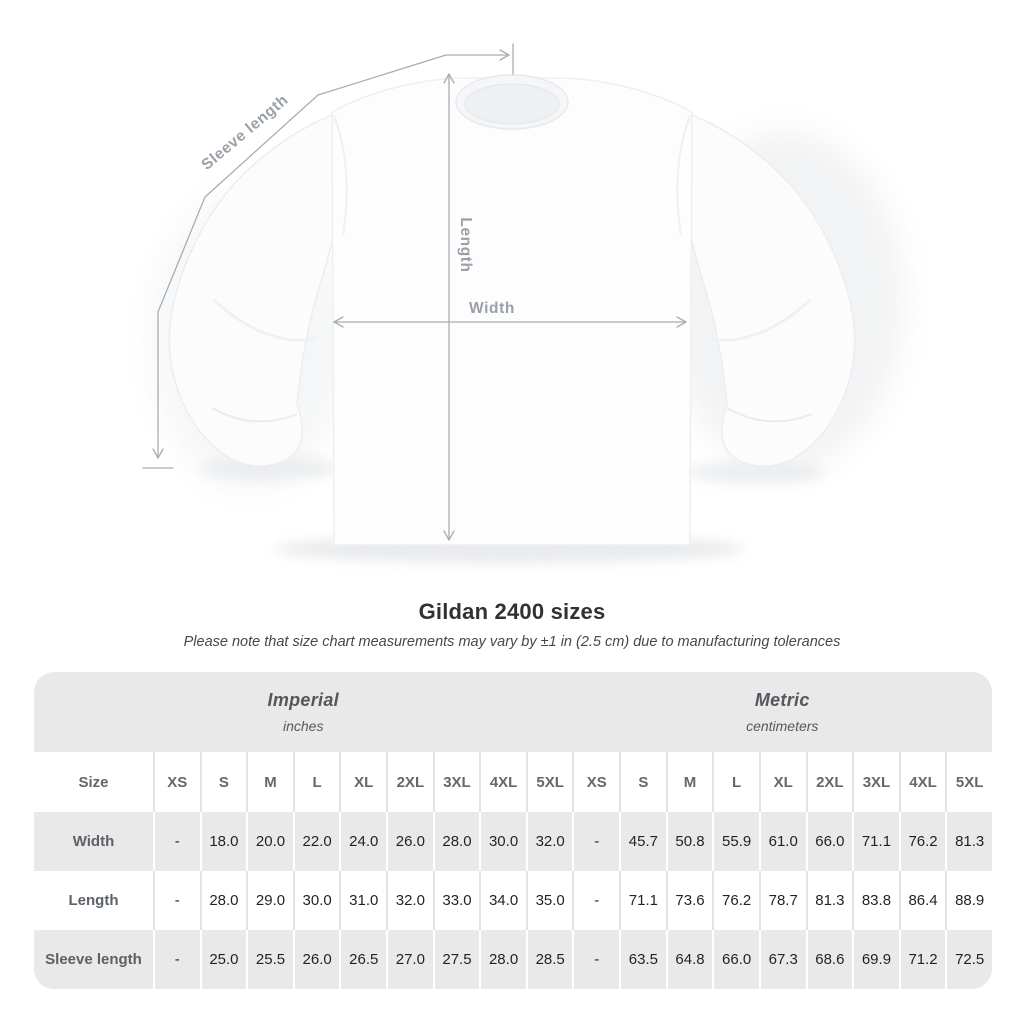 The width and height of the screenshot is (1024, 1024). I want to click on right-sleeve, so click(769, 288).